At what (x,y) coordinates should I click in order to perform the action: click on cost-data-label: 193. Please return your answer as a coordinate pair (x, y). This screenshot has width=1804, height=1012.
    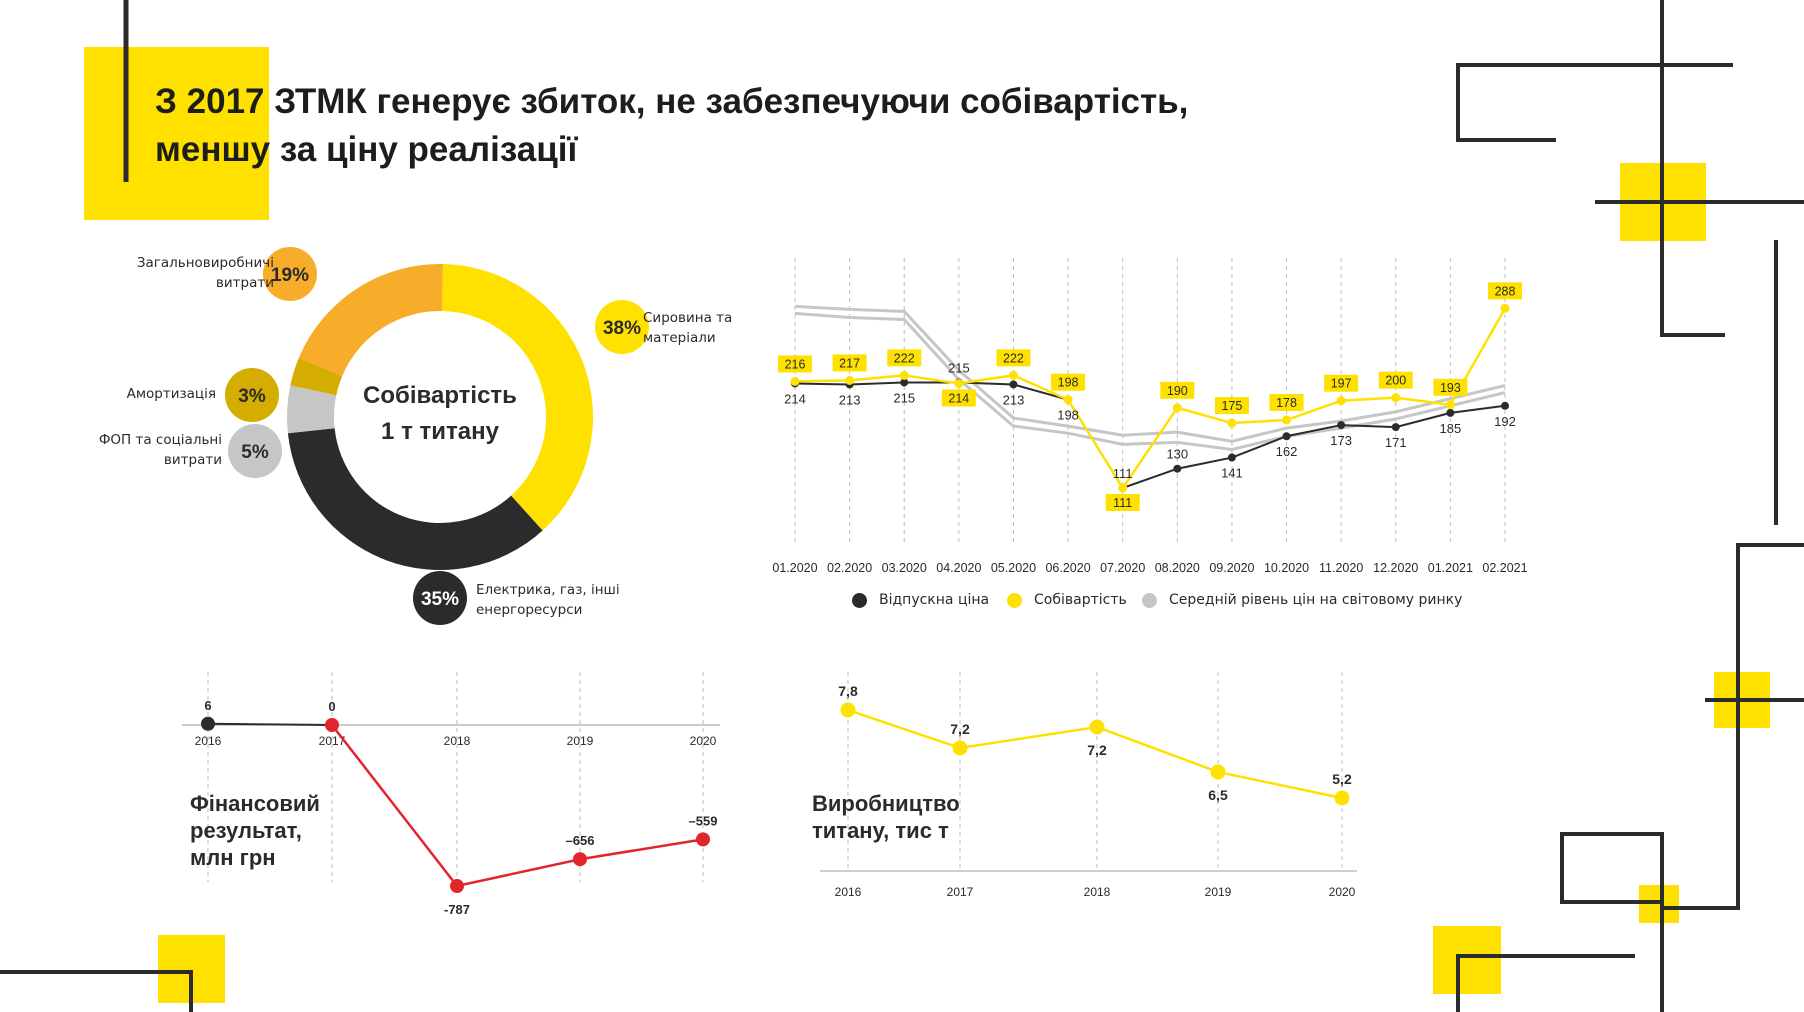
    Looking at the image, I should click on (1450, 388).